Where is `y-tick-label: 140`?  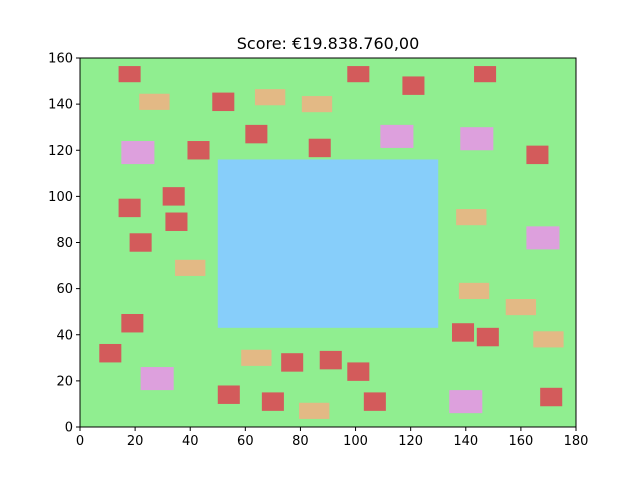
y-tick-label: 140 is located at coordinates (60, 105).